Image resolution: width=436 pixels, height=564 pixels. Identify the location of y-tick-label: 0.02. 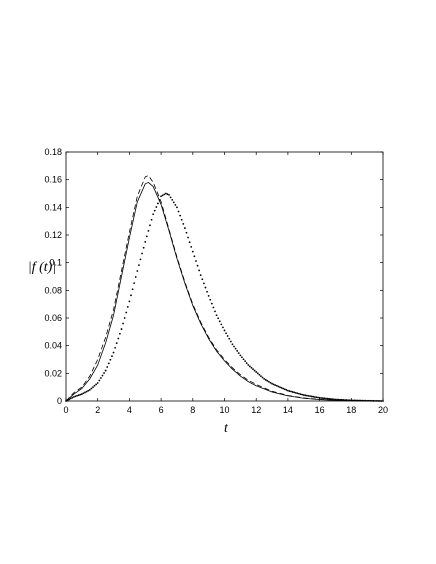
(53, 373).